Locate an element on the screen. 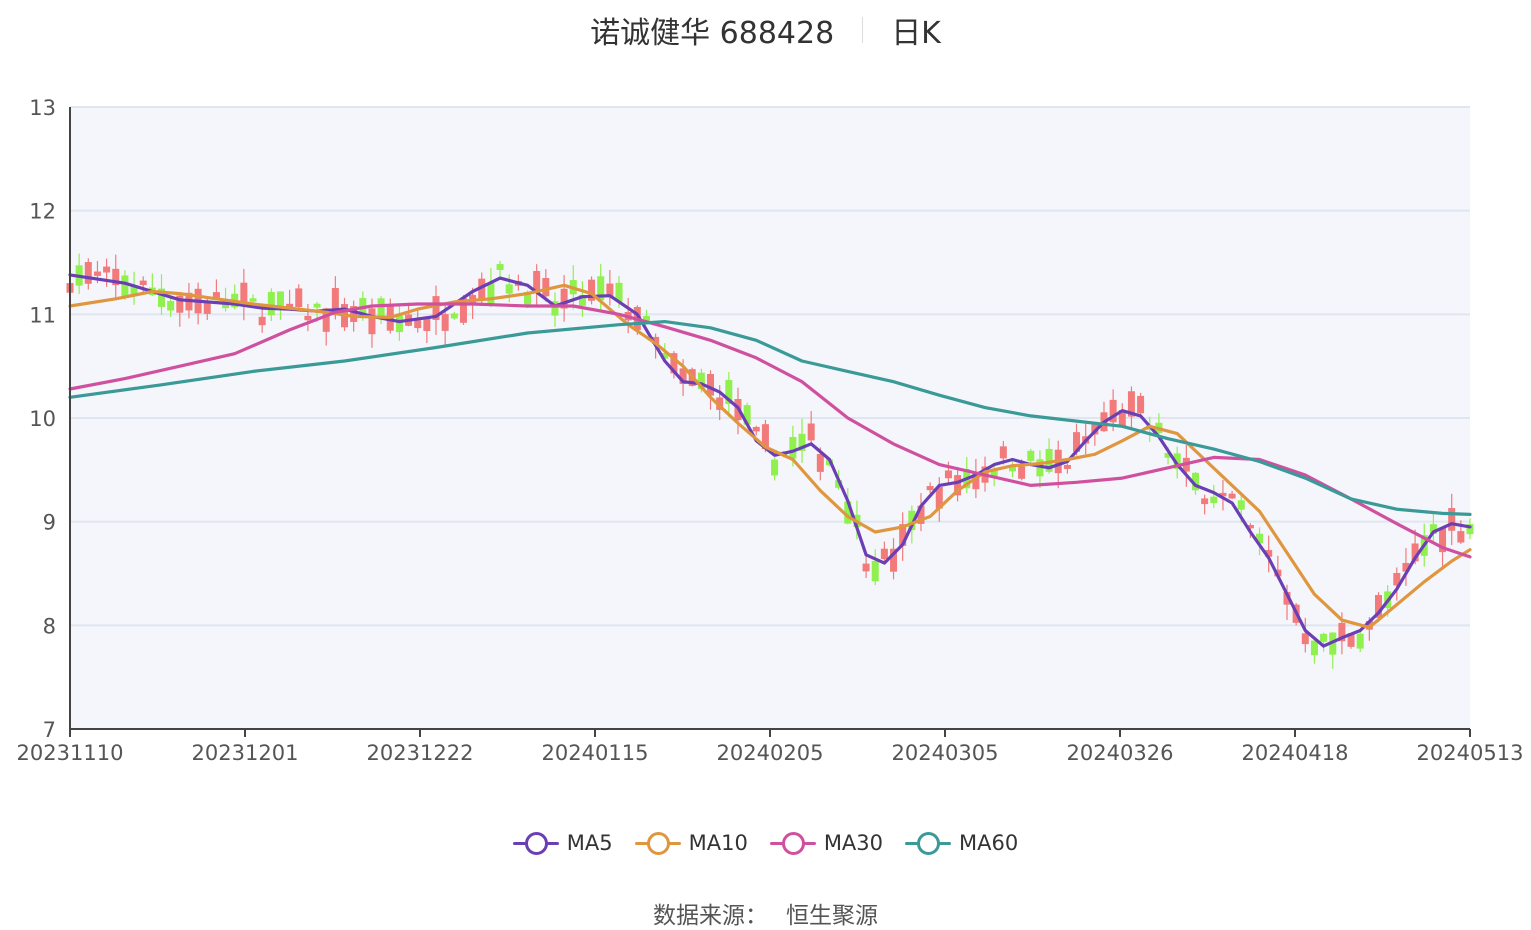 Image resolution: width=1531 pixels, height=930 pixels. x-tick-label: 20231201 is located at coordinates (245, 753).